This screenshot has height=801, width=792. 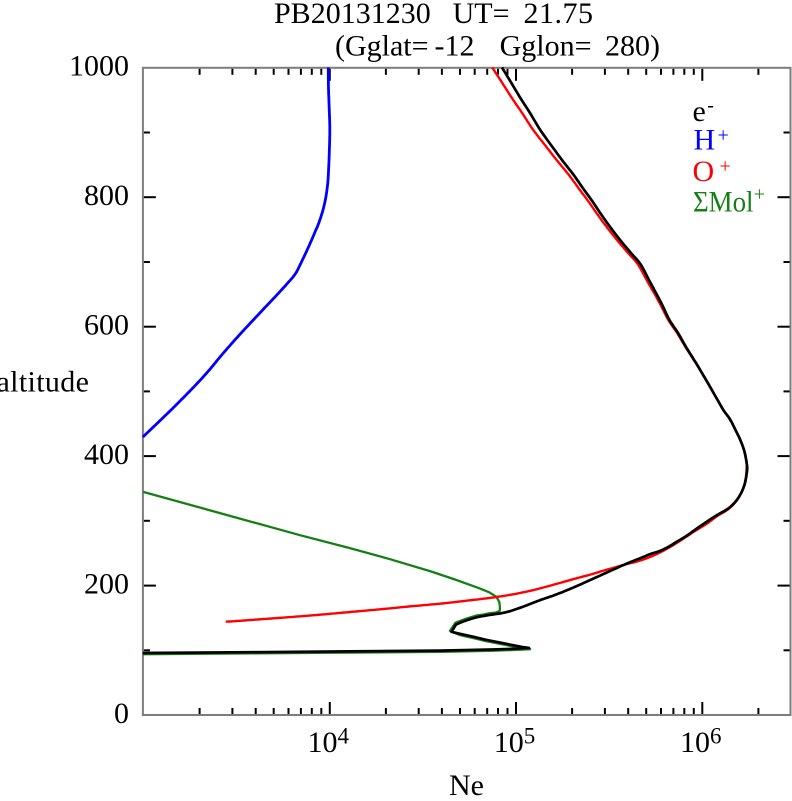 What do you see at coordinates (106, 325) in the screenshot?
I see `svg-text: 600` at bounding box center [106, 325].